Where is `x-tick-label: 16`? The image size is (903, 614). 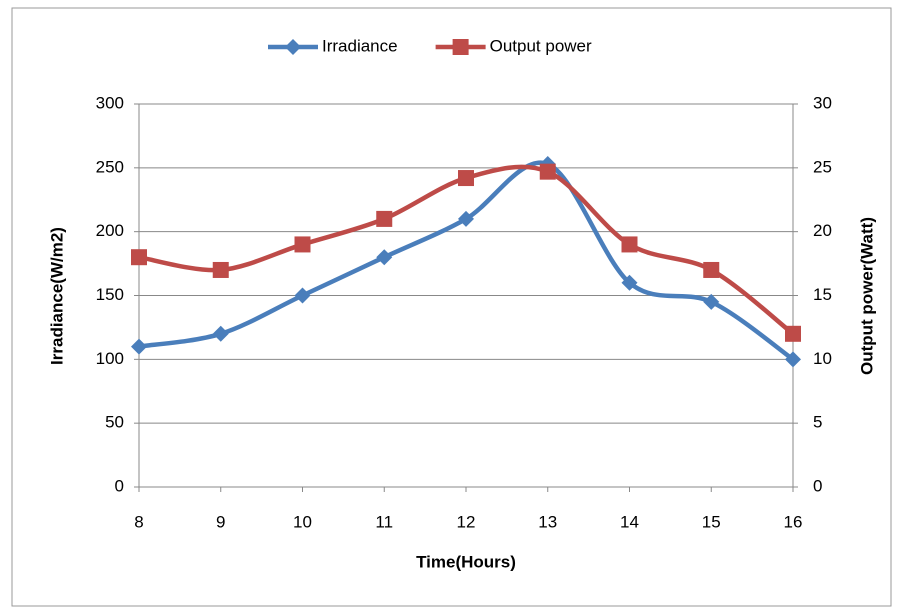
x-tick-label: 16 is located at coordinates (793, 521).